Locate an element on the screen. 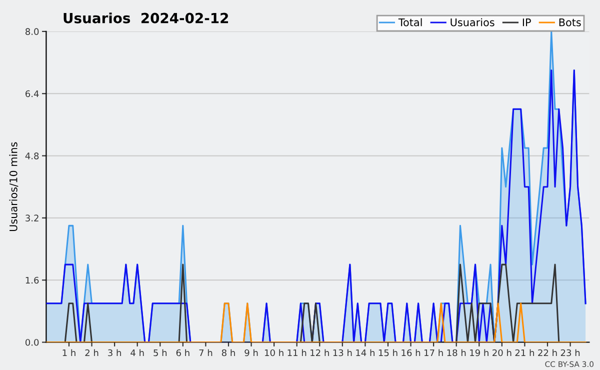  y-tick-label: 1.6 is located at coordinates (32, 280).